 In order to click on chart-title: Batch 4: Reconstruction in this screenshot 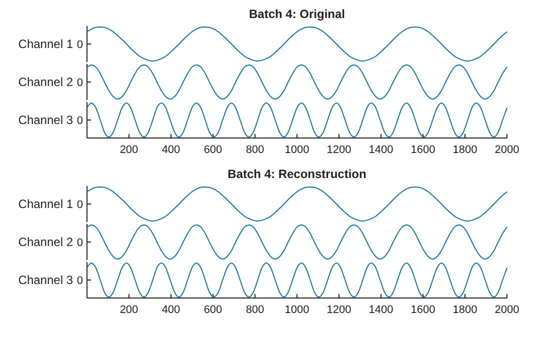, I will do `click(297, 174)`.